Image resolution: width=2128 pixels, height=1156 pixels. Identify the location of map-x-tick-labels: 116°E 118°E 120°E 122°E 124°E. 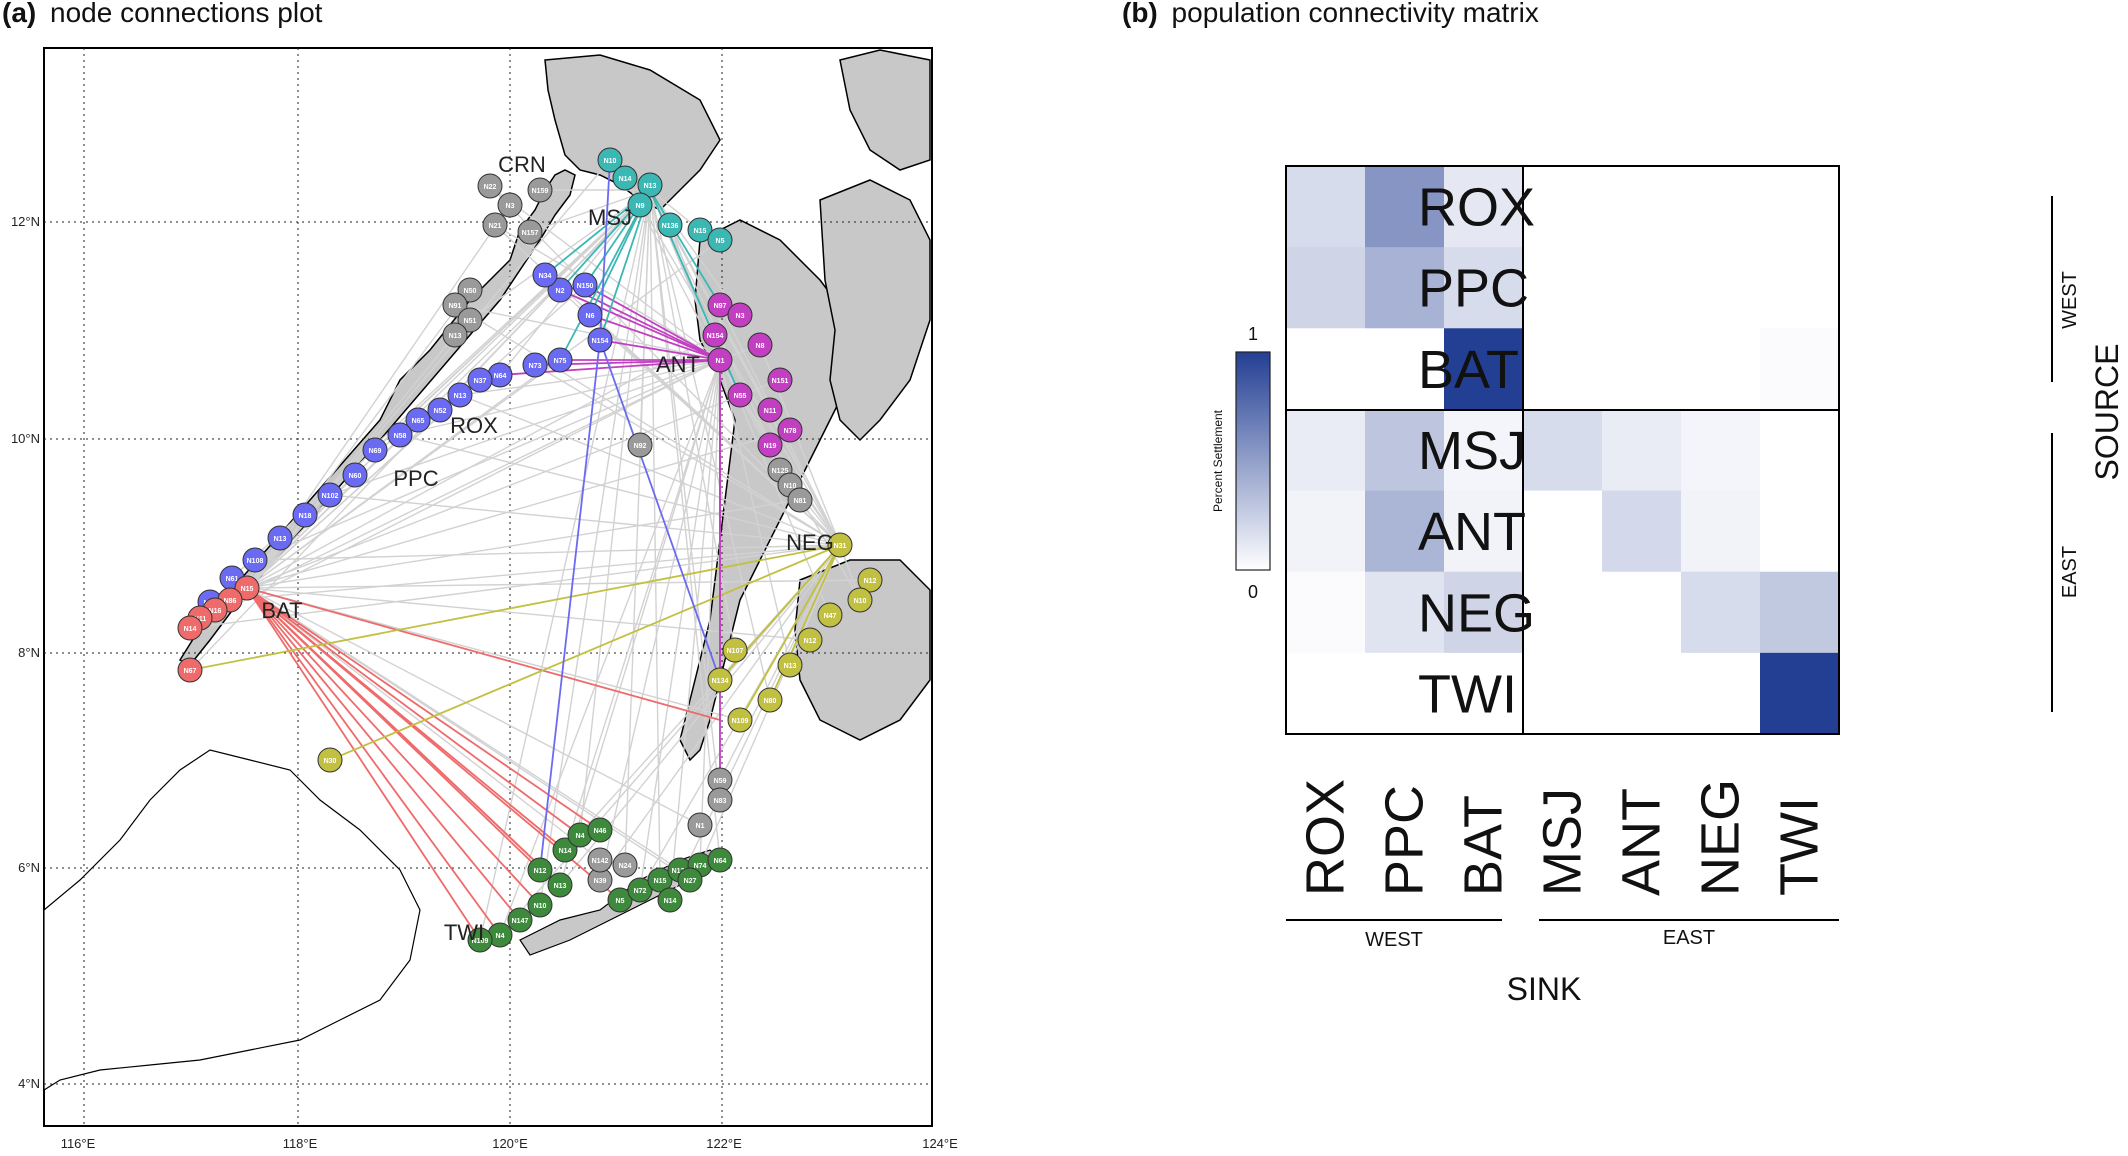
(509, 1143).